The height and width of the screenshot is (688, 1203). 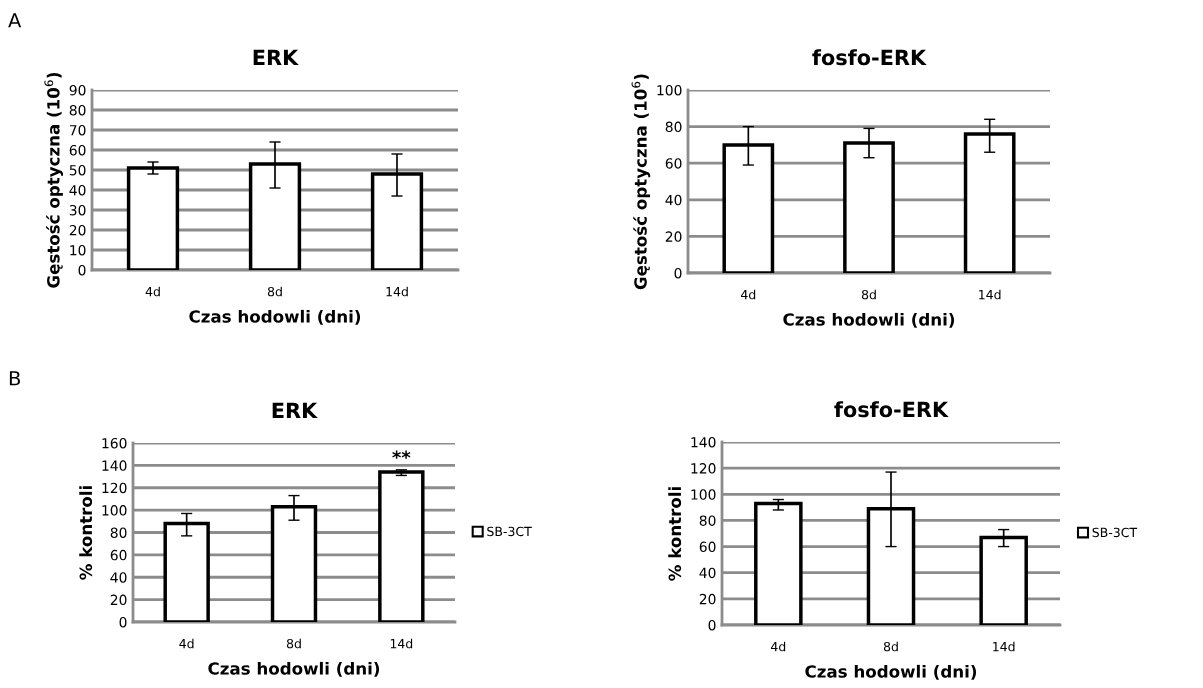 What do you see at coordinates (77, 130) in the screenshot?
I see `y-tick-label: 70` at bounding box center [77, 130].